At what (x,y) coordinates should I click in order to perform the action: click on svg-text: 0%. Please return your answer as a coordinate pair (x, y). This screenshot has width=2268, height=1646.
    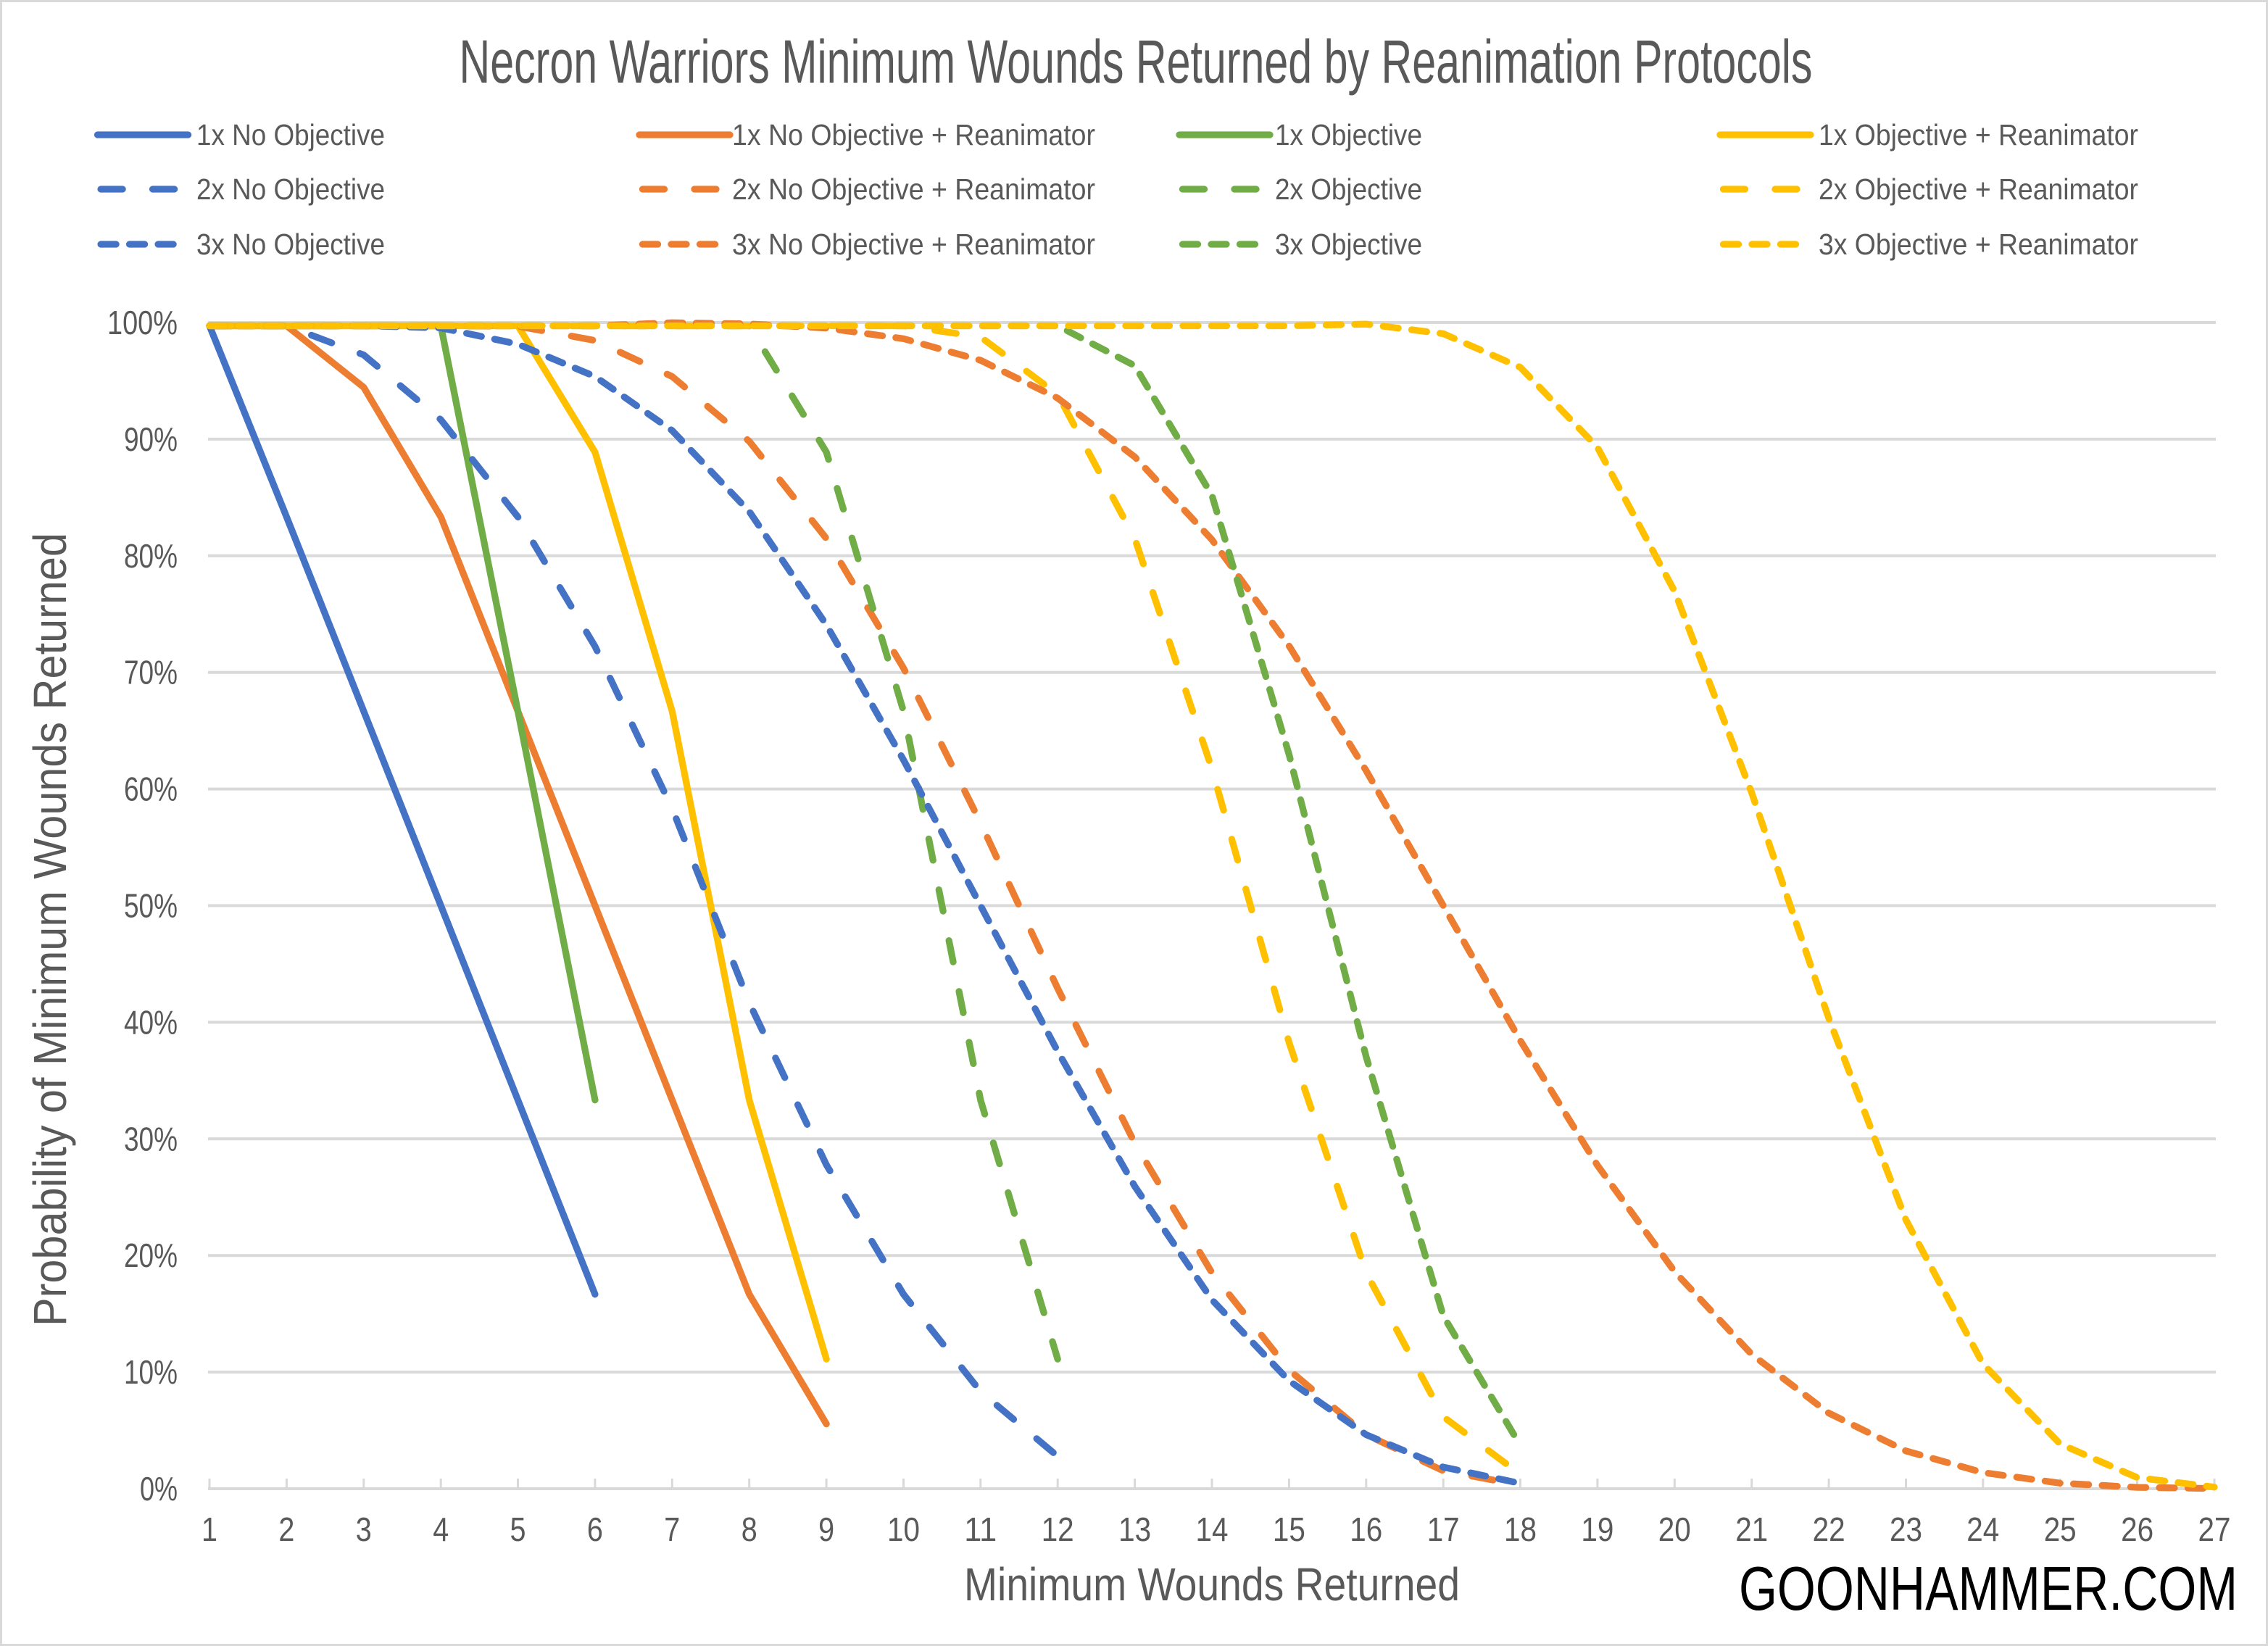
    Looking at the image, I should click on (159, 1489).